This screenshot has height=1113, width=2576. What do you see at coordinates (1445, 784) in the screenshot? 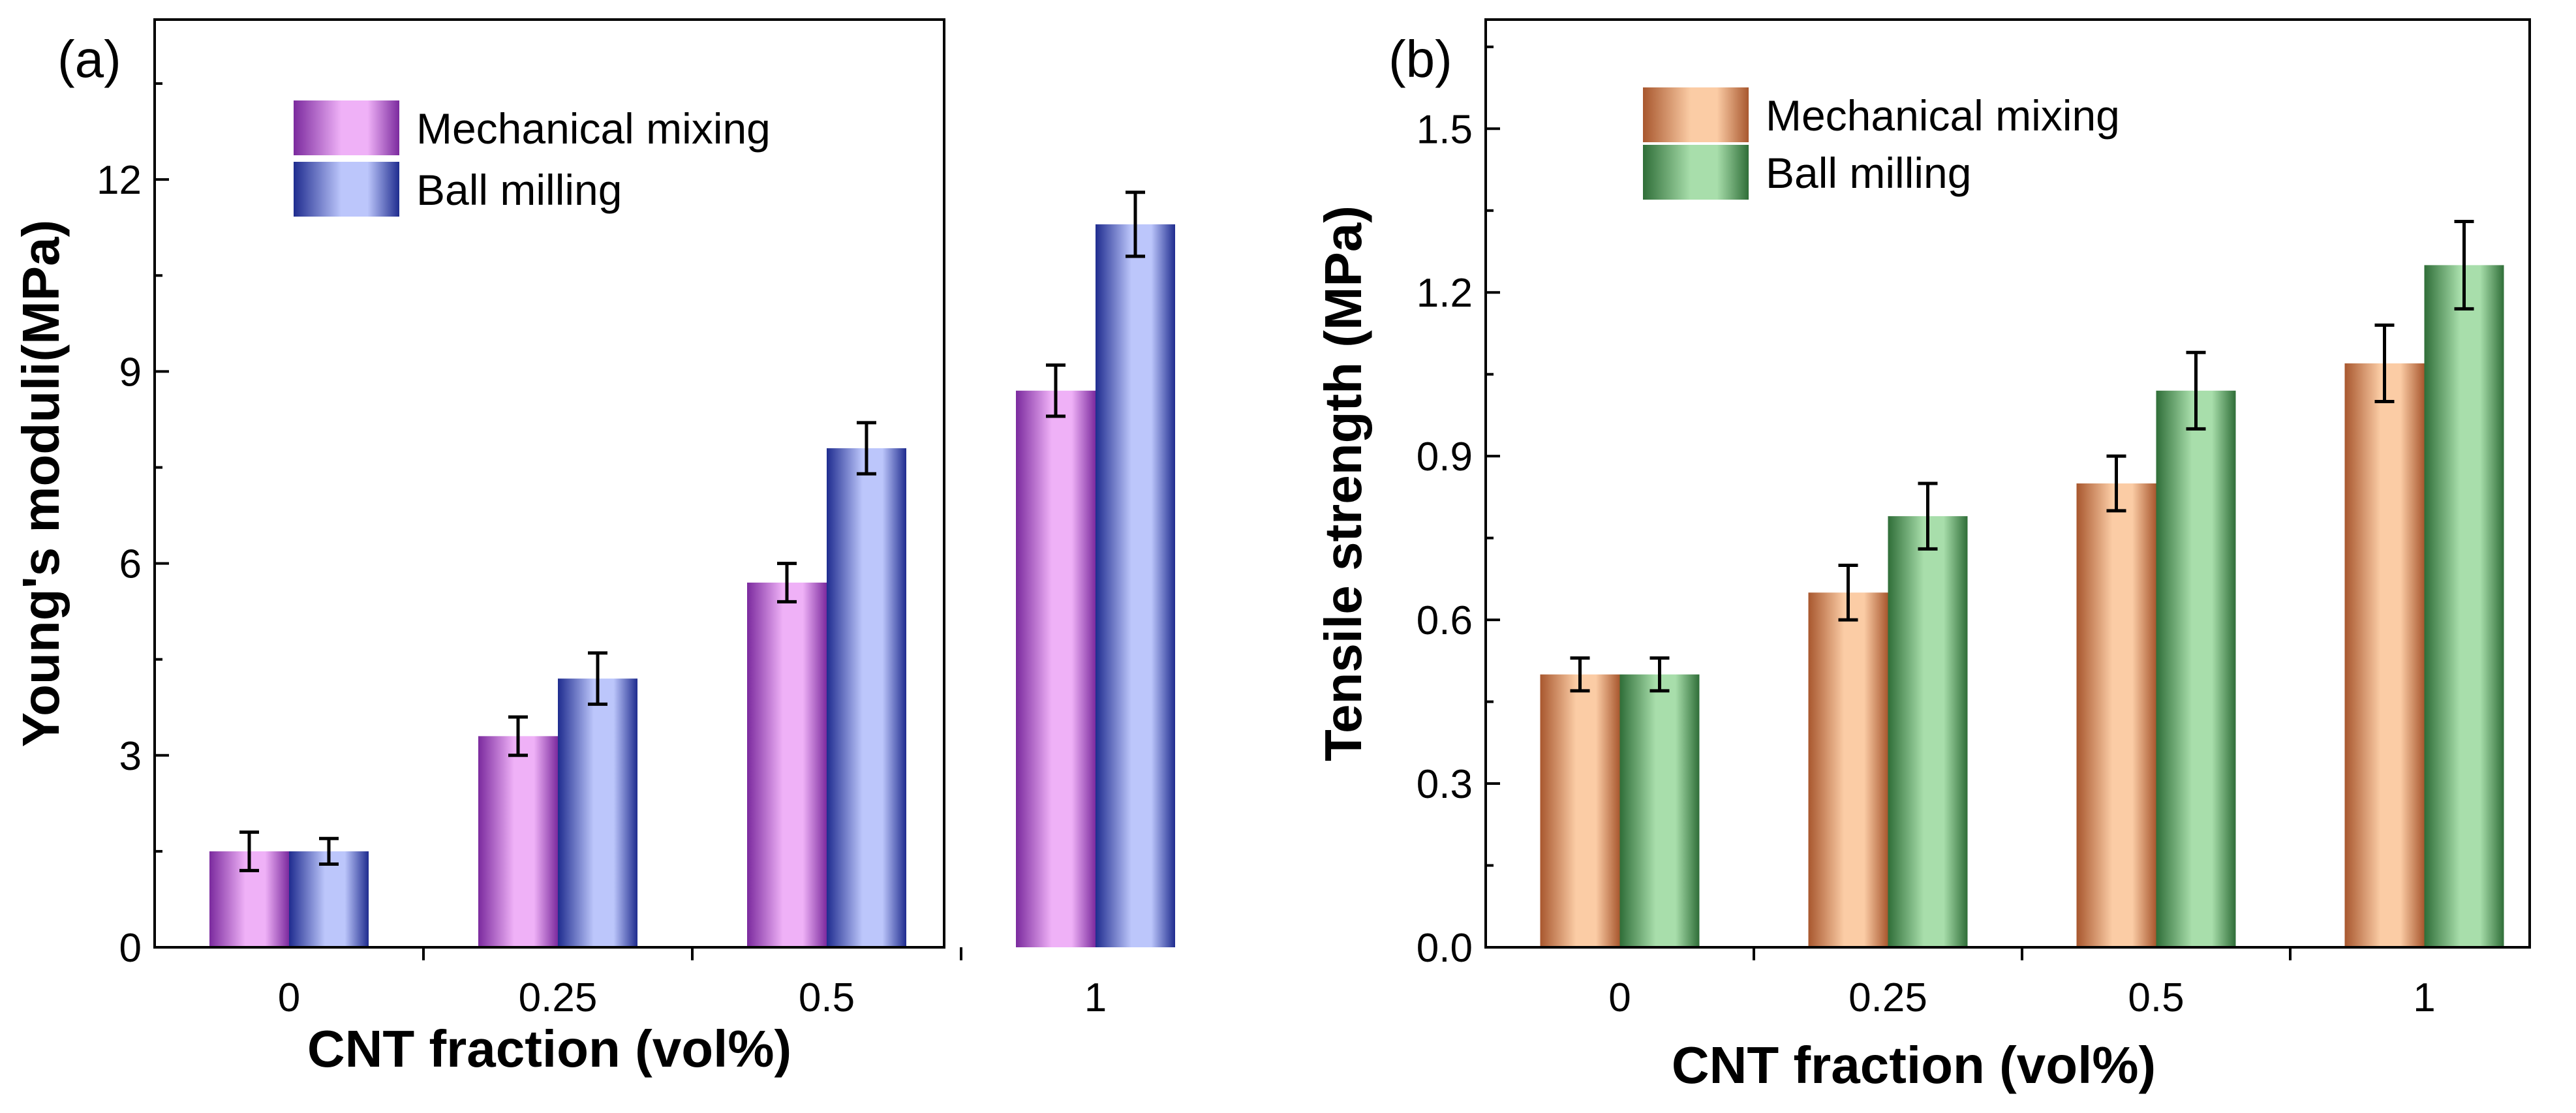
I see `y-tick-label: 0.3` at bounding box center [1445, 784].